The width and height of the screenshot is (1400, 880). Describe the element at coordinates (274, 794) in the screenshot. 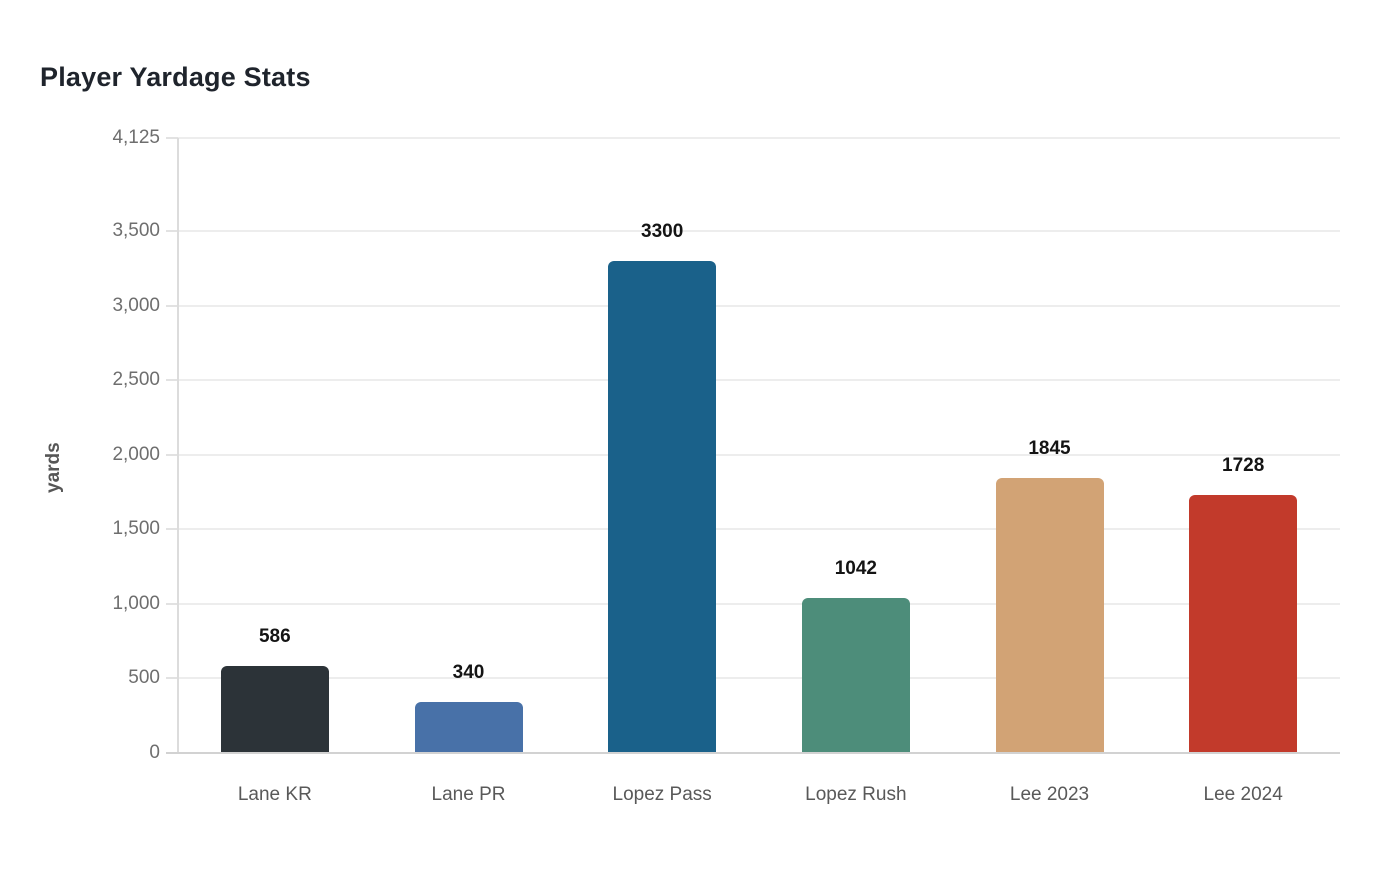

I see `x-tick-label: Lane KR` at that location.